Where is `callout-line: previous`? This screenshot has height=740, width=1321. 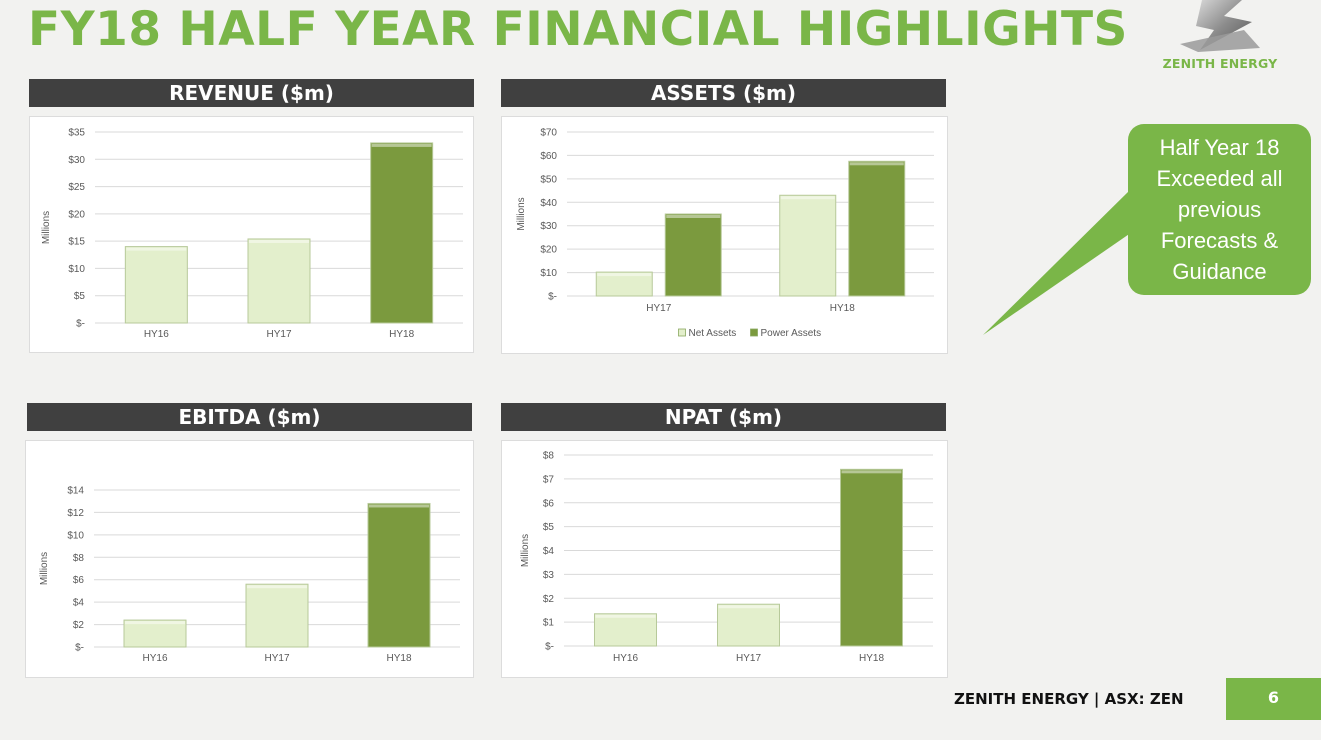
callout-line: previous is located at coordinates (1219, 209).